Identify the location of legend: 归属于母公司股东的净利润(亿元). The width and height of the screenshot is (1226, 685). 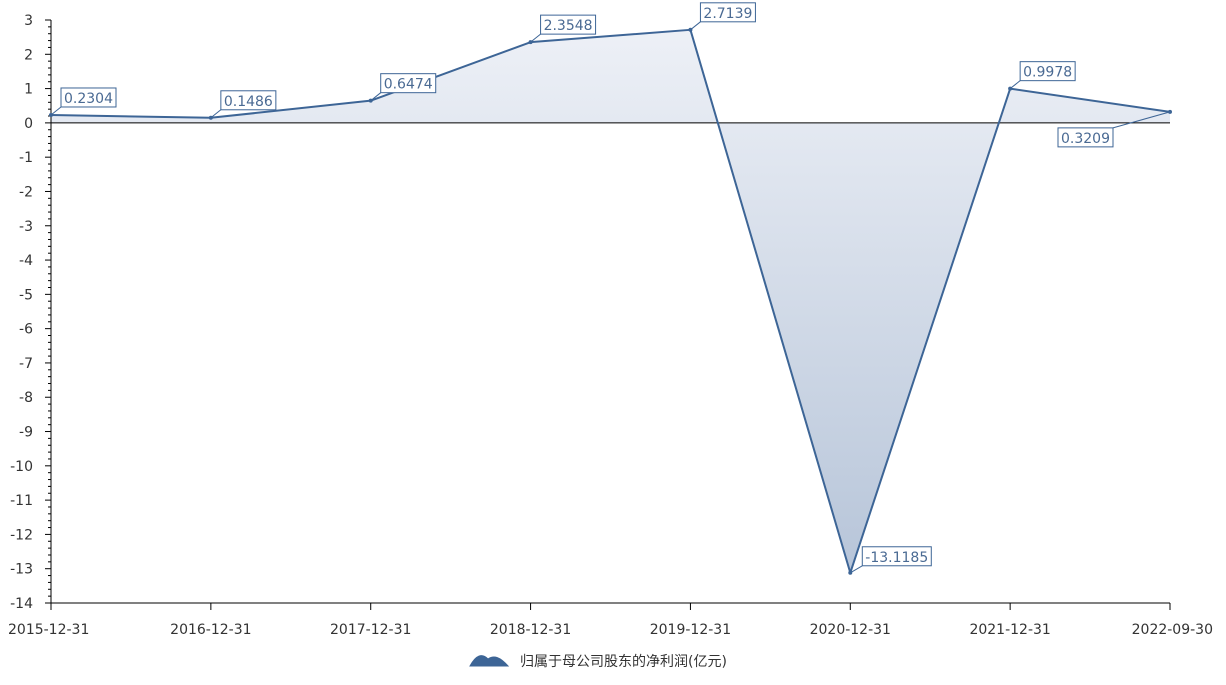
(598, 661).